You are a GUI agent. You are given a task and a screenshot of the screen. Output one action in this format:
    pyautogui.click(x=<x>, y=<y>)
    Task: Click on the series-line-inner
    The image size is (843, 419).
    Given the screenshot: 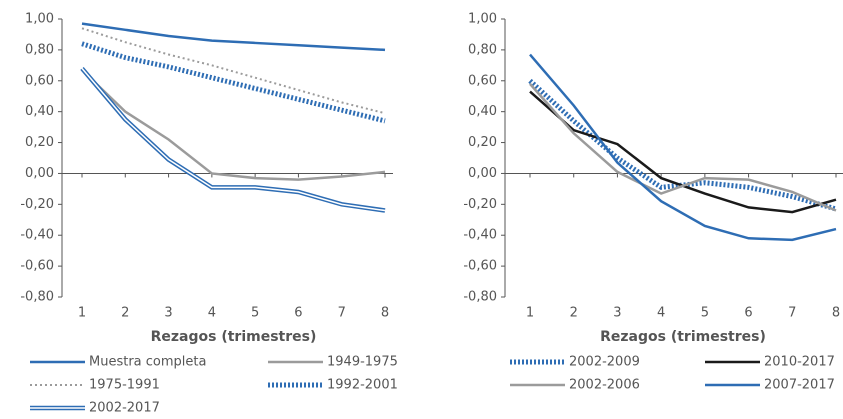 What is the action you would take?
    pyautogui.click(x=233, y=139)
    